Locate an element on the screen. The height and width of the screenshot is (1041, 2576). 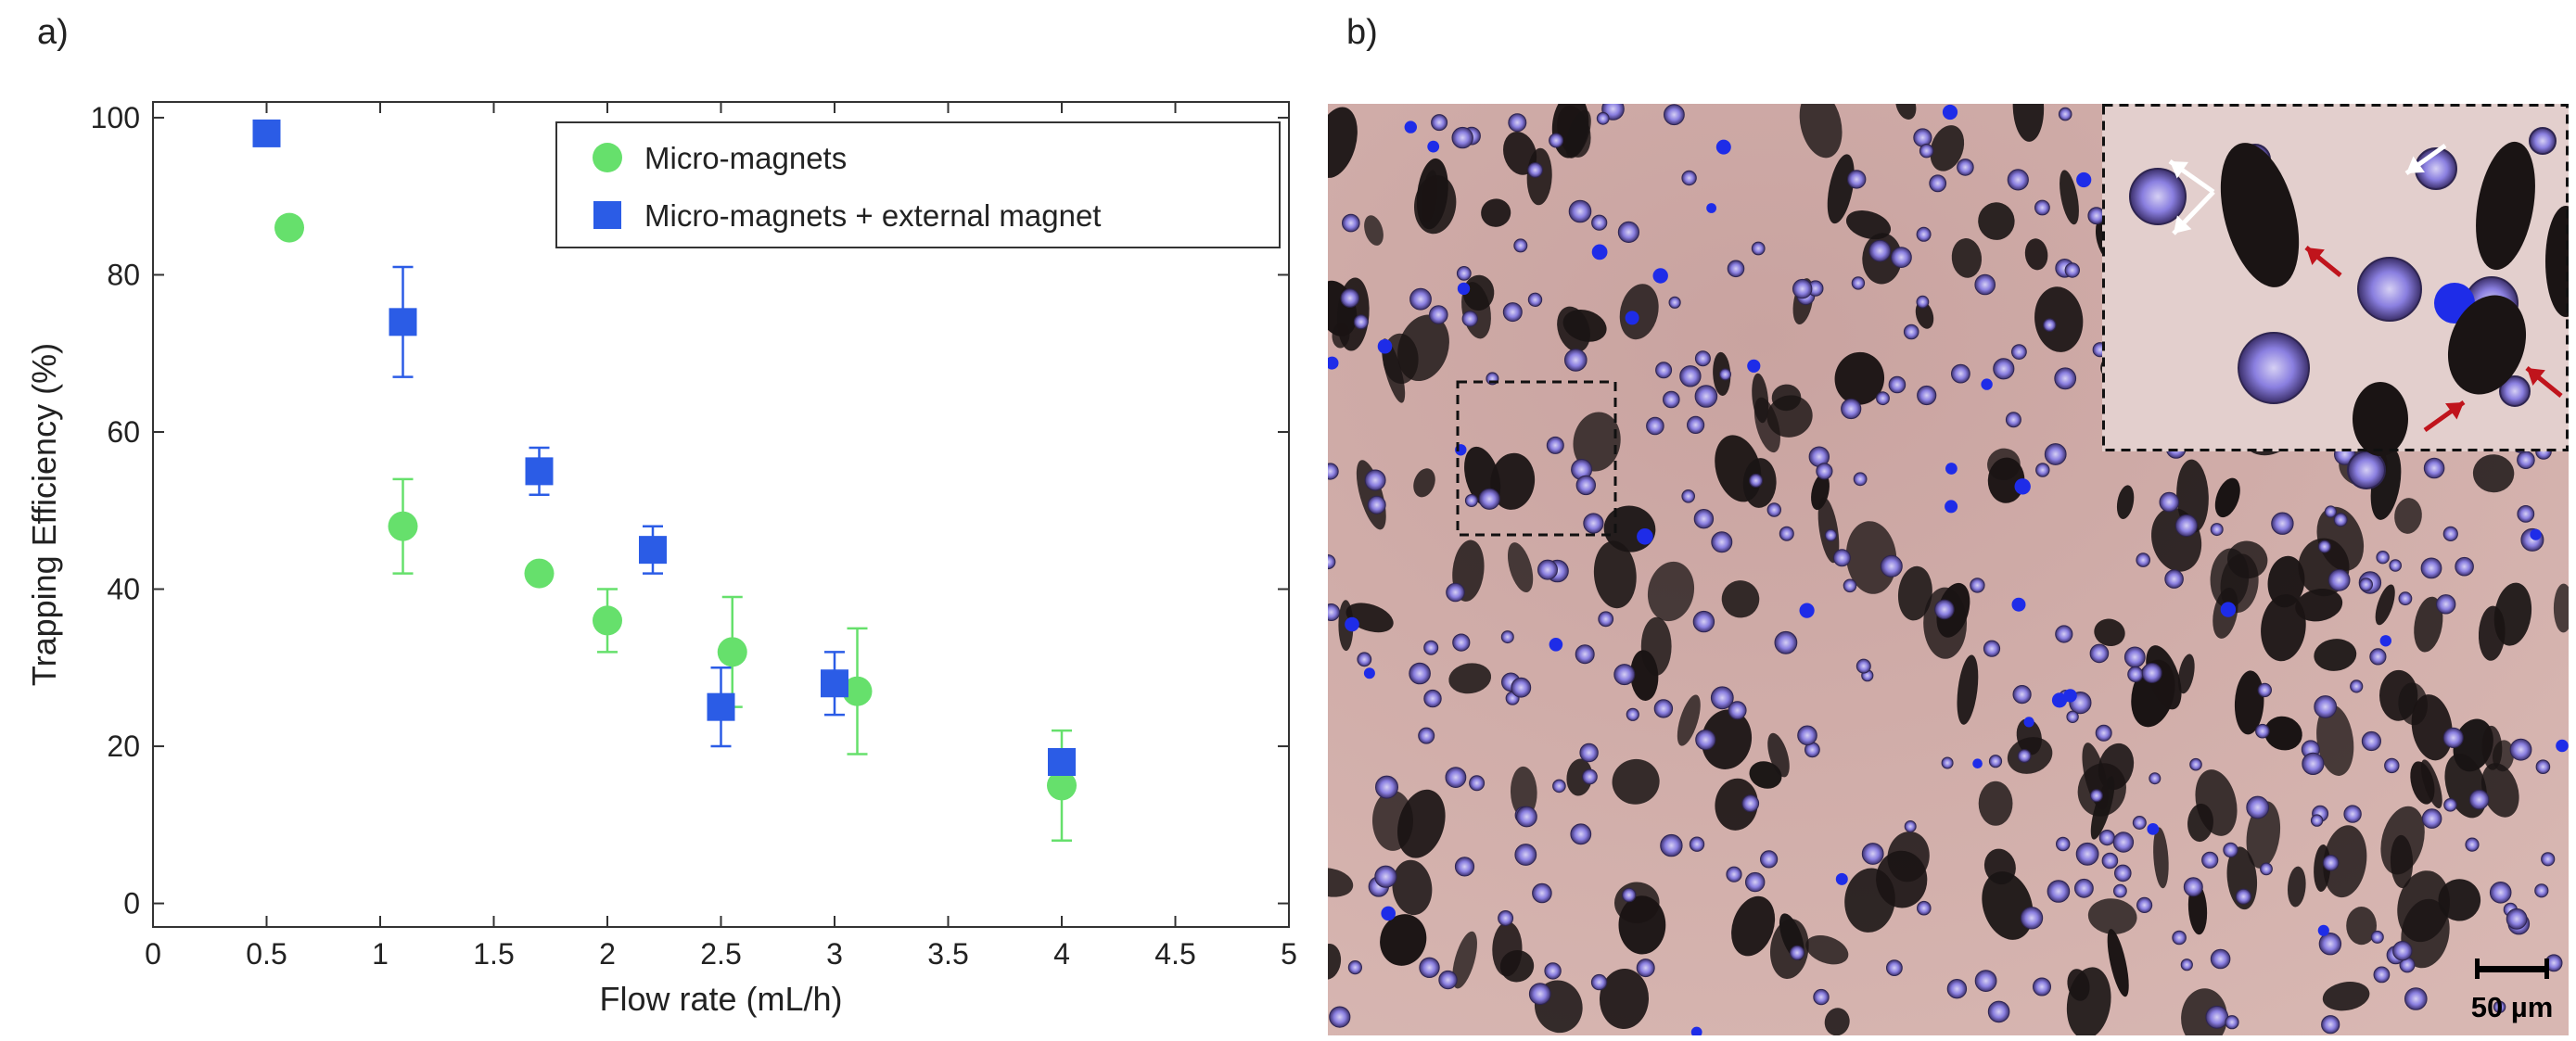
data-point-circle is located at coordinates (608, 620).